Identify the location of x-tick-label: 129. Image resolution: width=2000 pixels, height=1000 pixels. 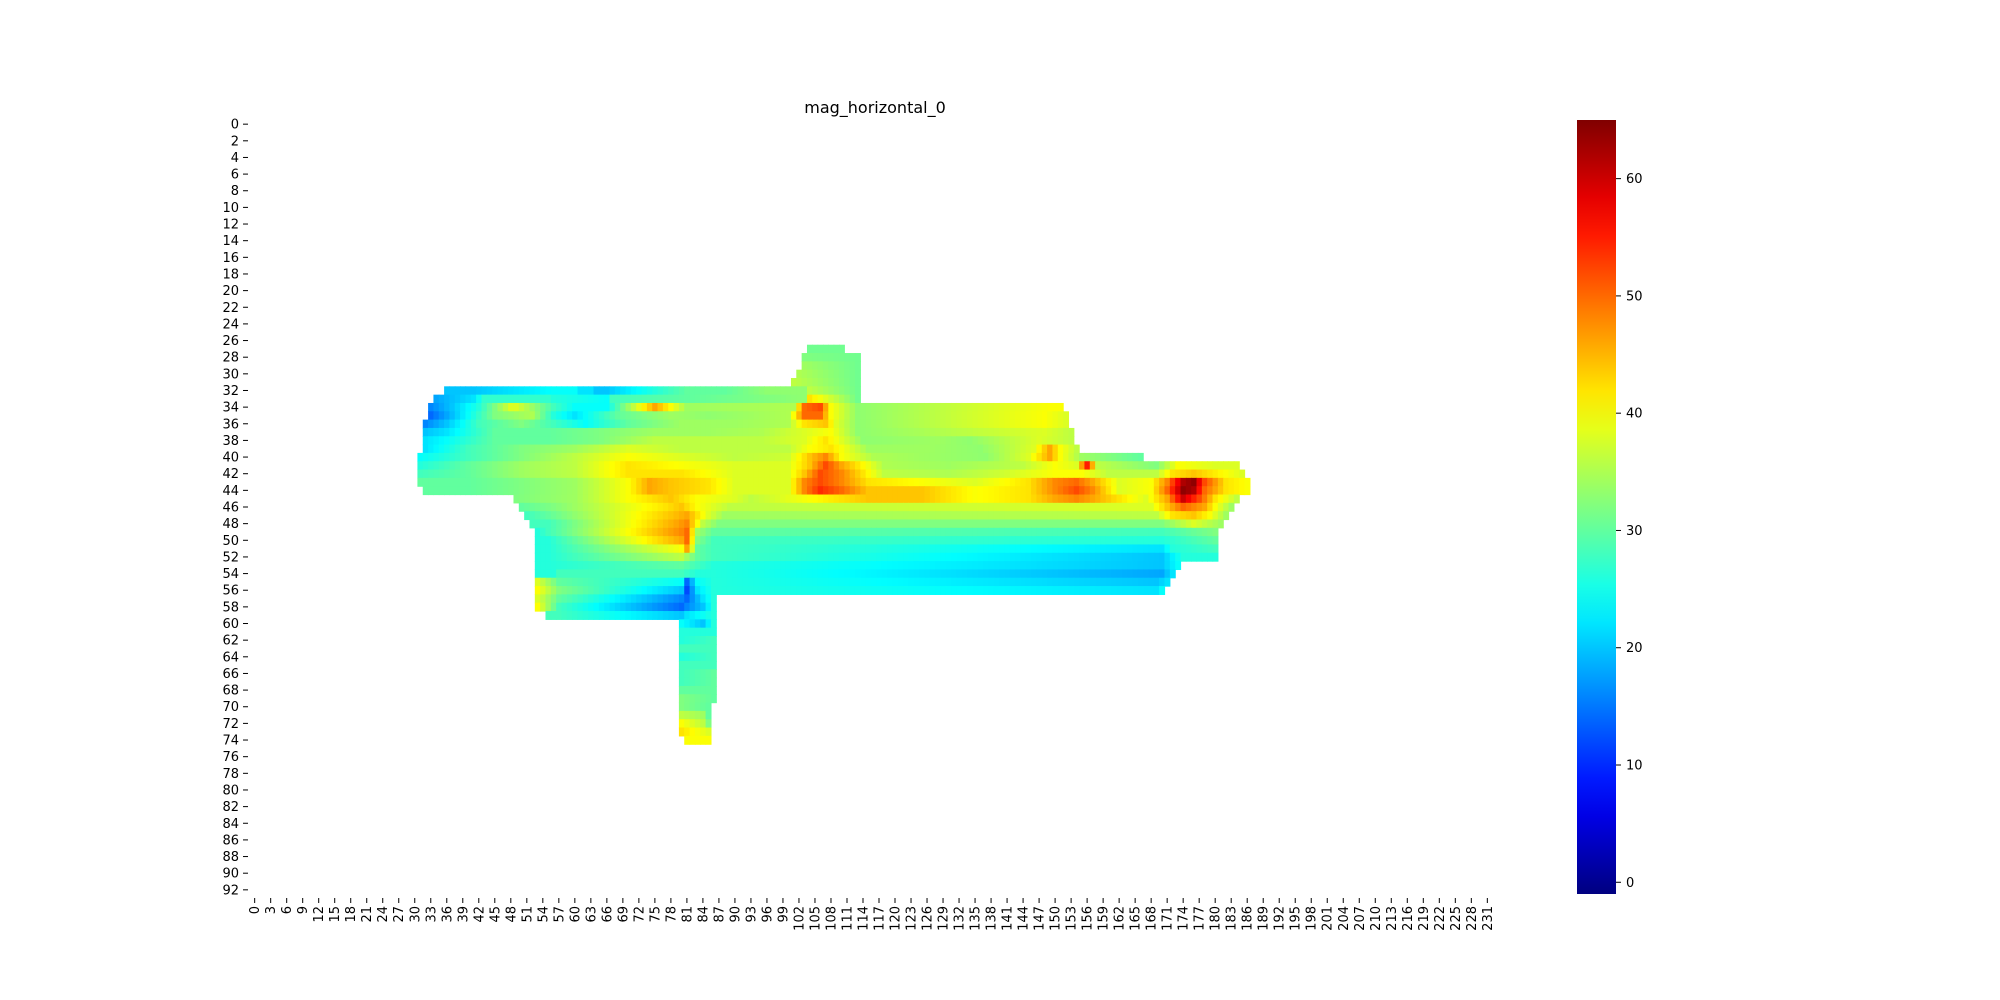
(944, 918).